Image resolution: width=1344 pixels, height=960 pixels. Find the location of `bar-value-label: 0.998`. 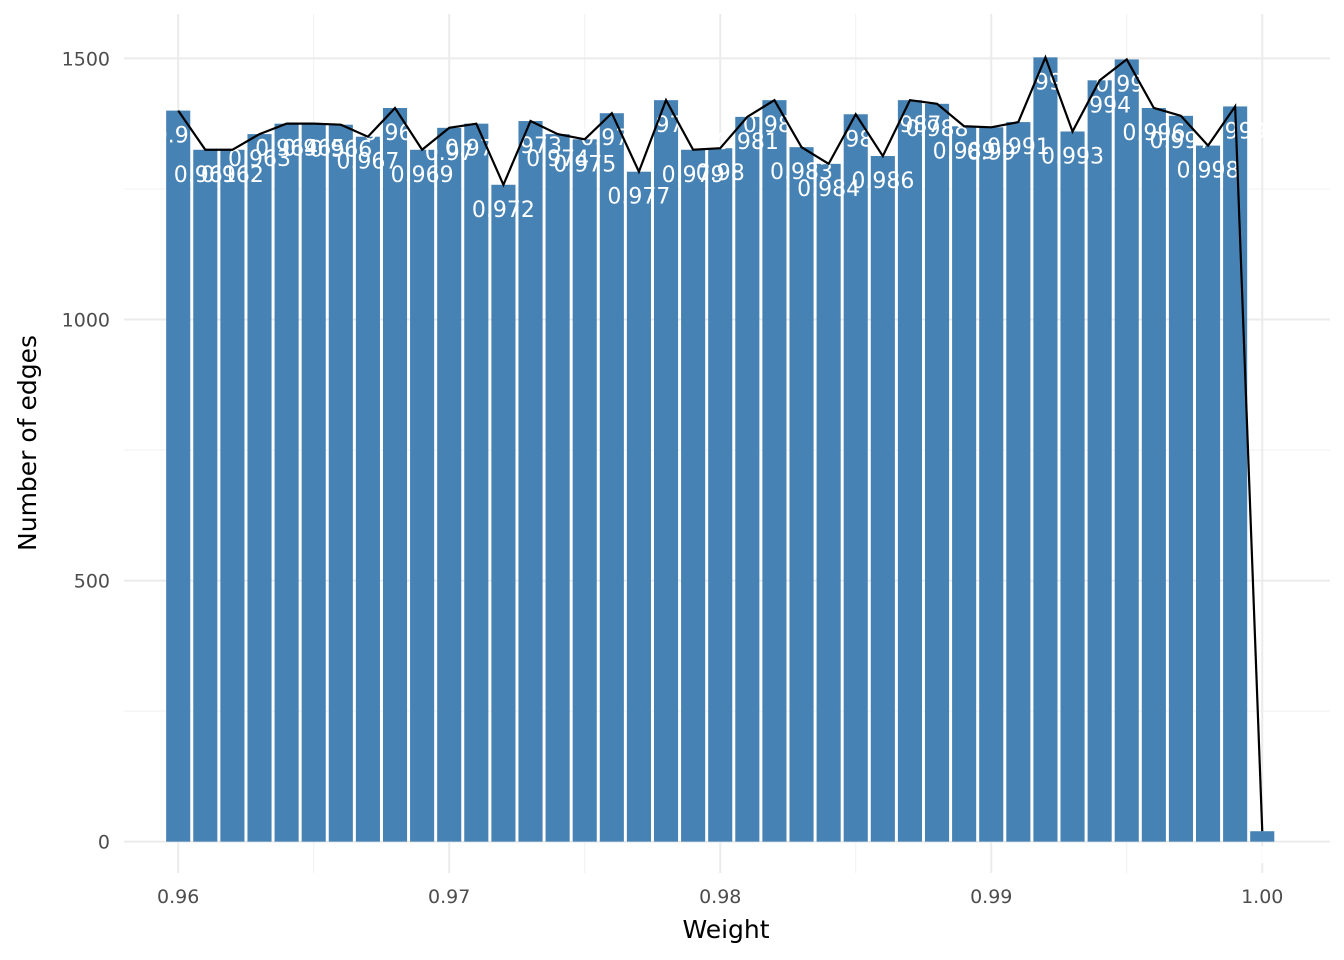

bar-value-label: 0.998 is located at coordinates (1208, 171).